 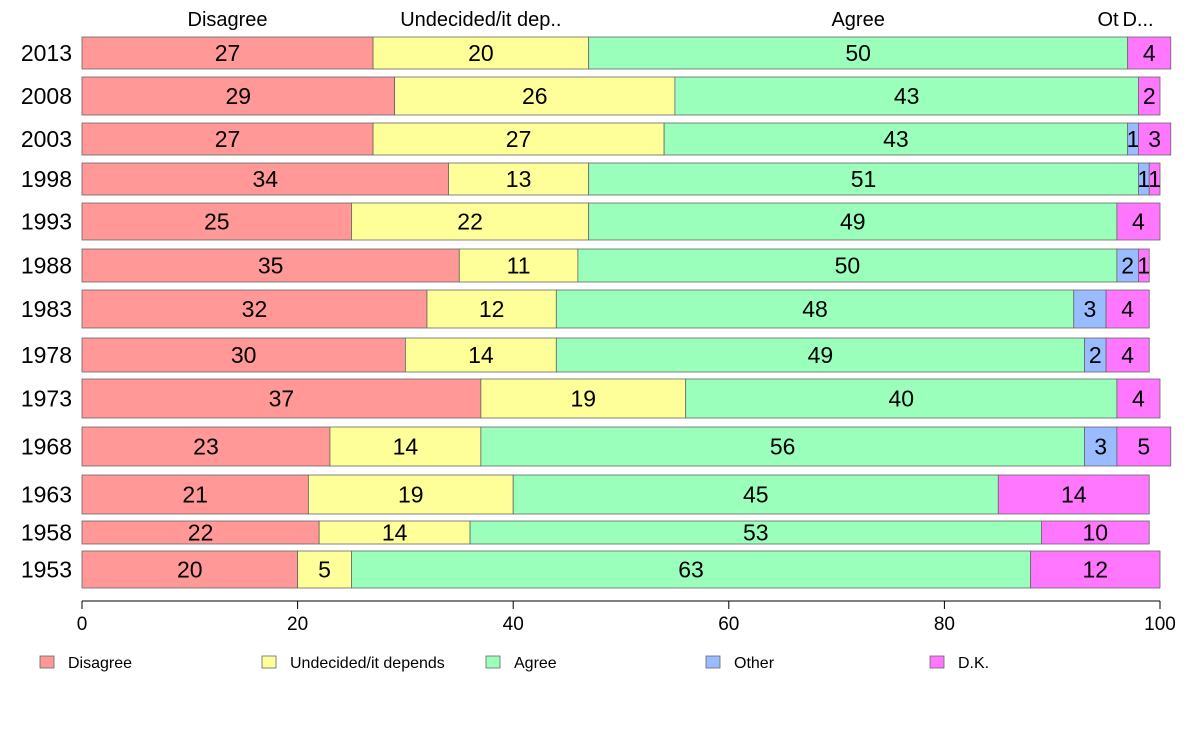 I want to click on legend-label: D.K., so click(x=973, y=663).